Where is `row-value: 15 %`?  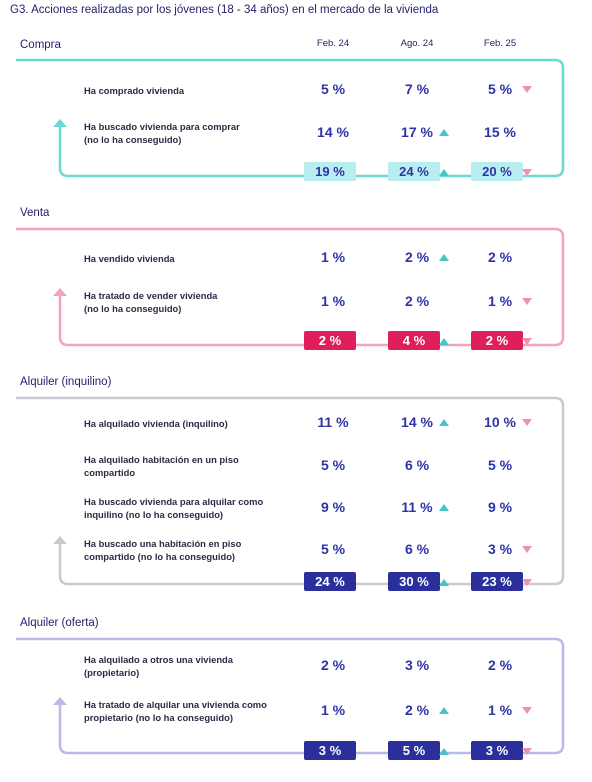 row-value: 15 % is located at coordinates (500, 132).